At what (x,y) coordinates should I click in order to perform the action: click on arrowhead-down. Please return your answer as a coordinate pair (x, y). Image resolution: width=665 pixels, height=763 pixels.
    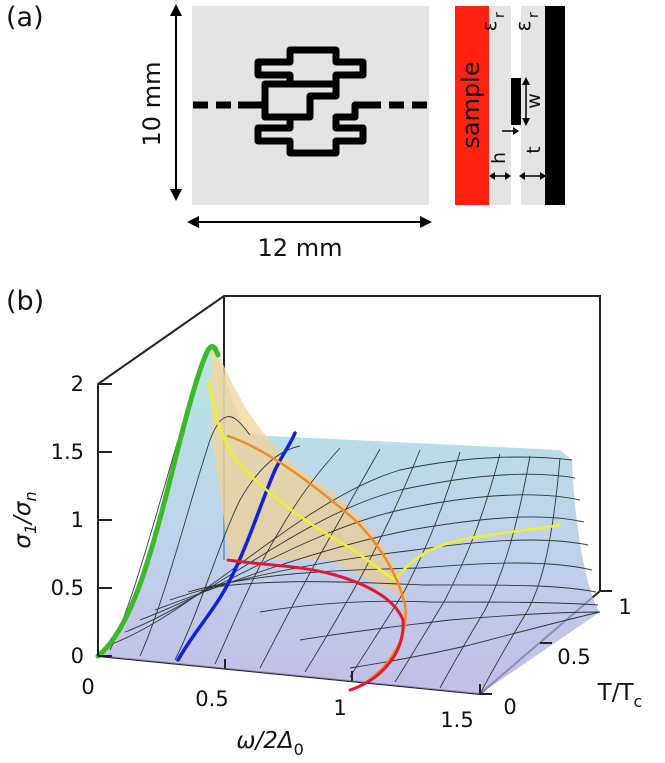
    Looking at the image, I should click on (176, 195).